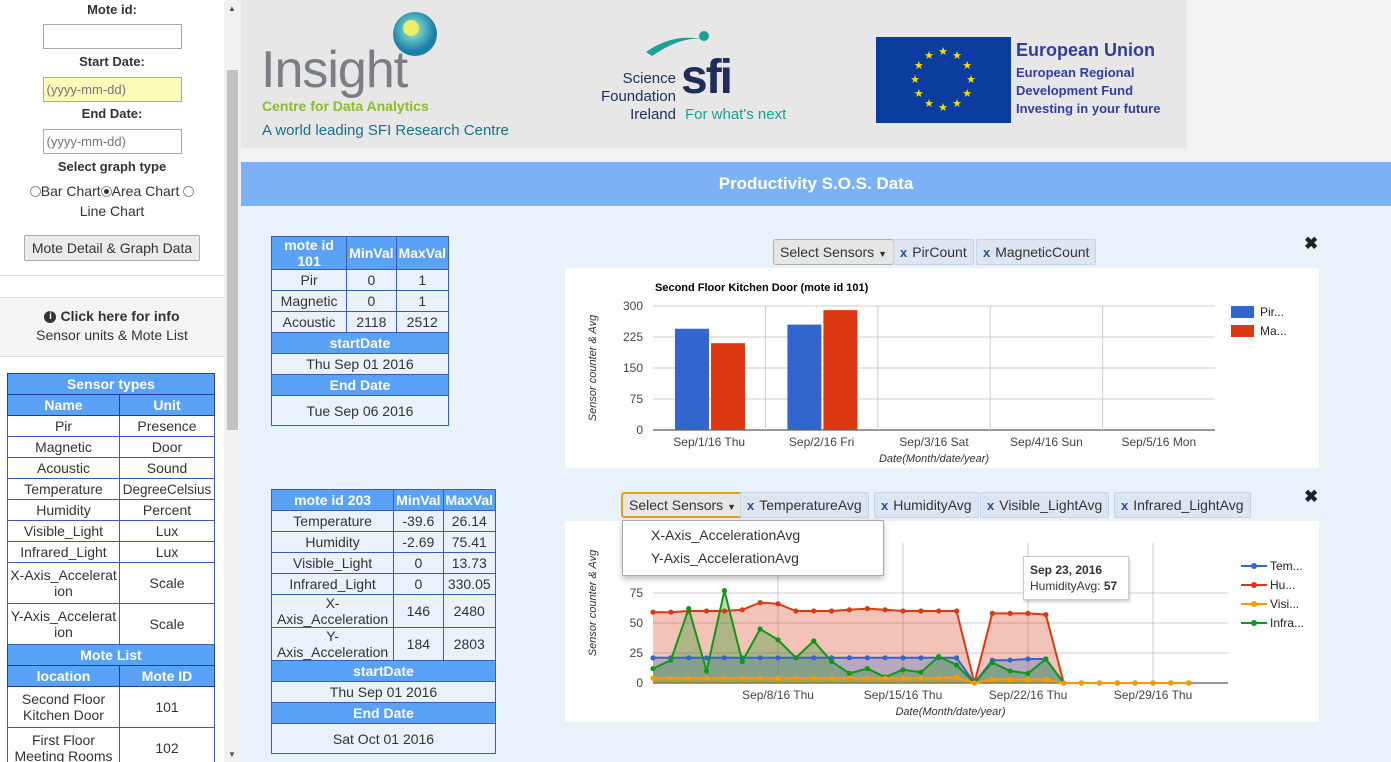 This screenshot has height=762, width=1391. I want to click on table-row: Acoustic Sound, so click(111, 468).